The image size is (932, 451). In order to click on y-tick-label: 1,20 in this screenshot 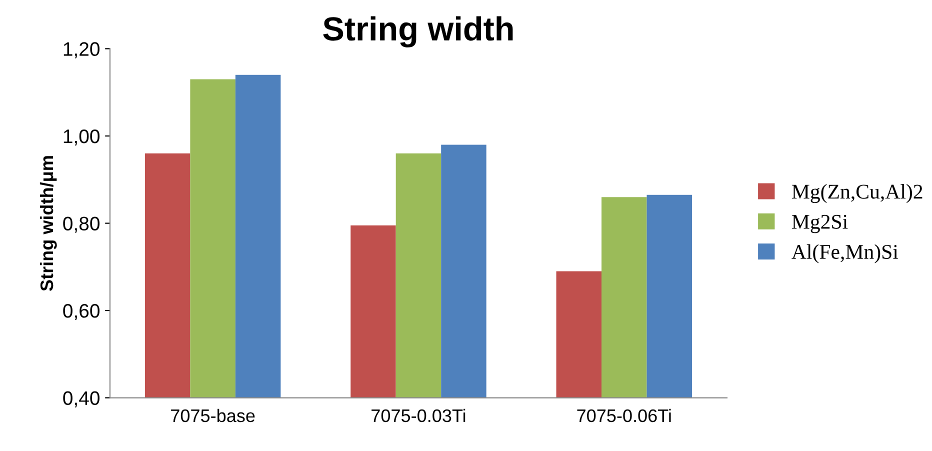, I will do `click(82, 50)`.